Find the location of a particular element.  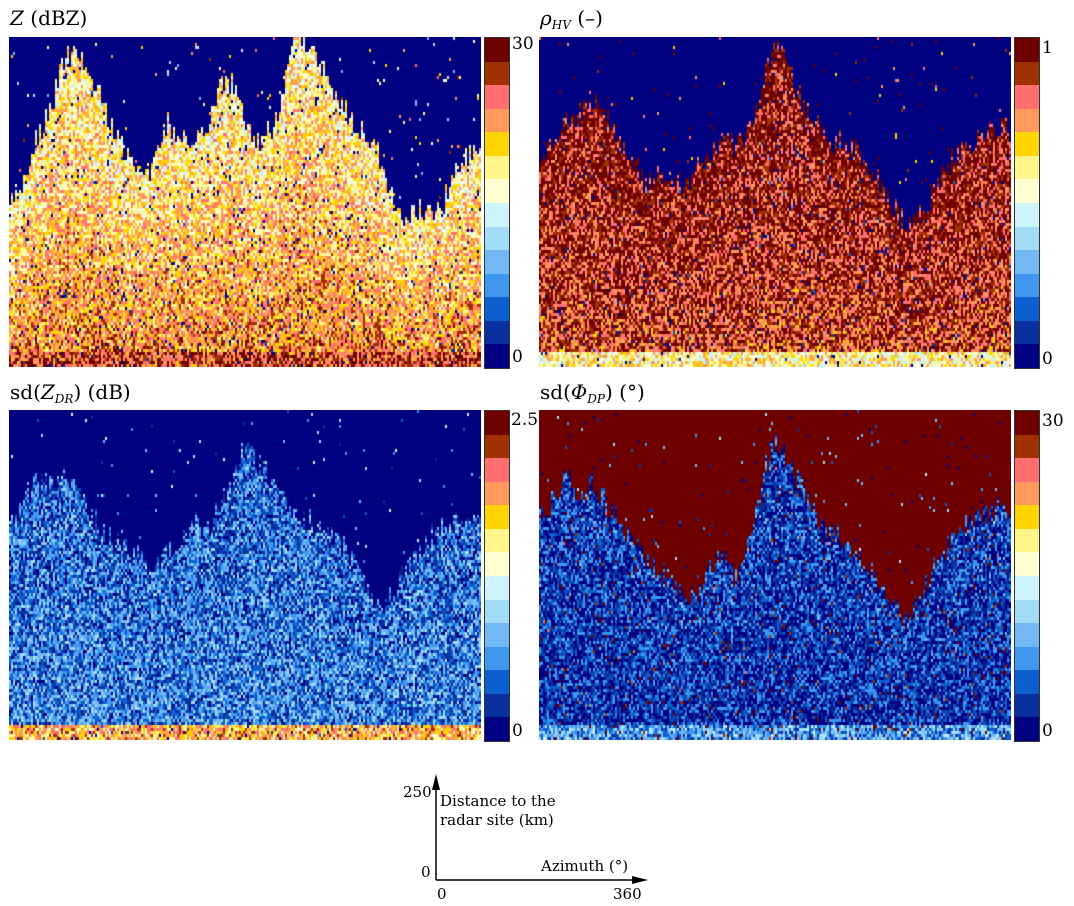

title-unit: (–) is located at coordinates (586, 18).